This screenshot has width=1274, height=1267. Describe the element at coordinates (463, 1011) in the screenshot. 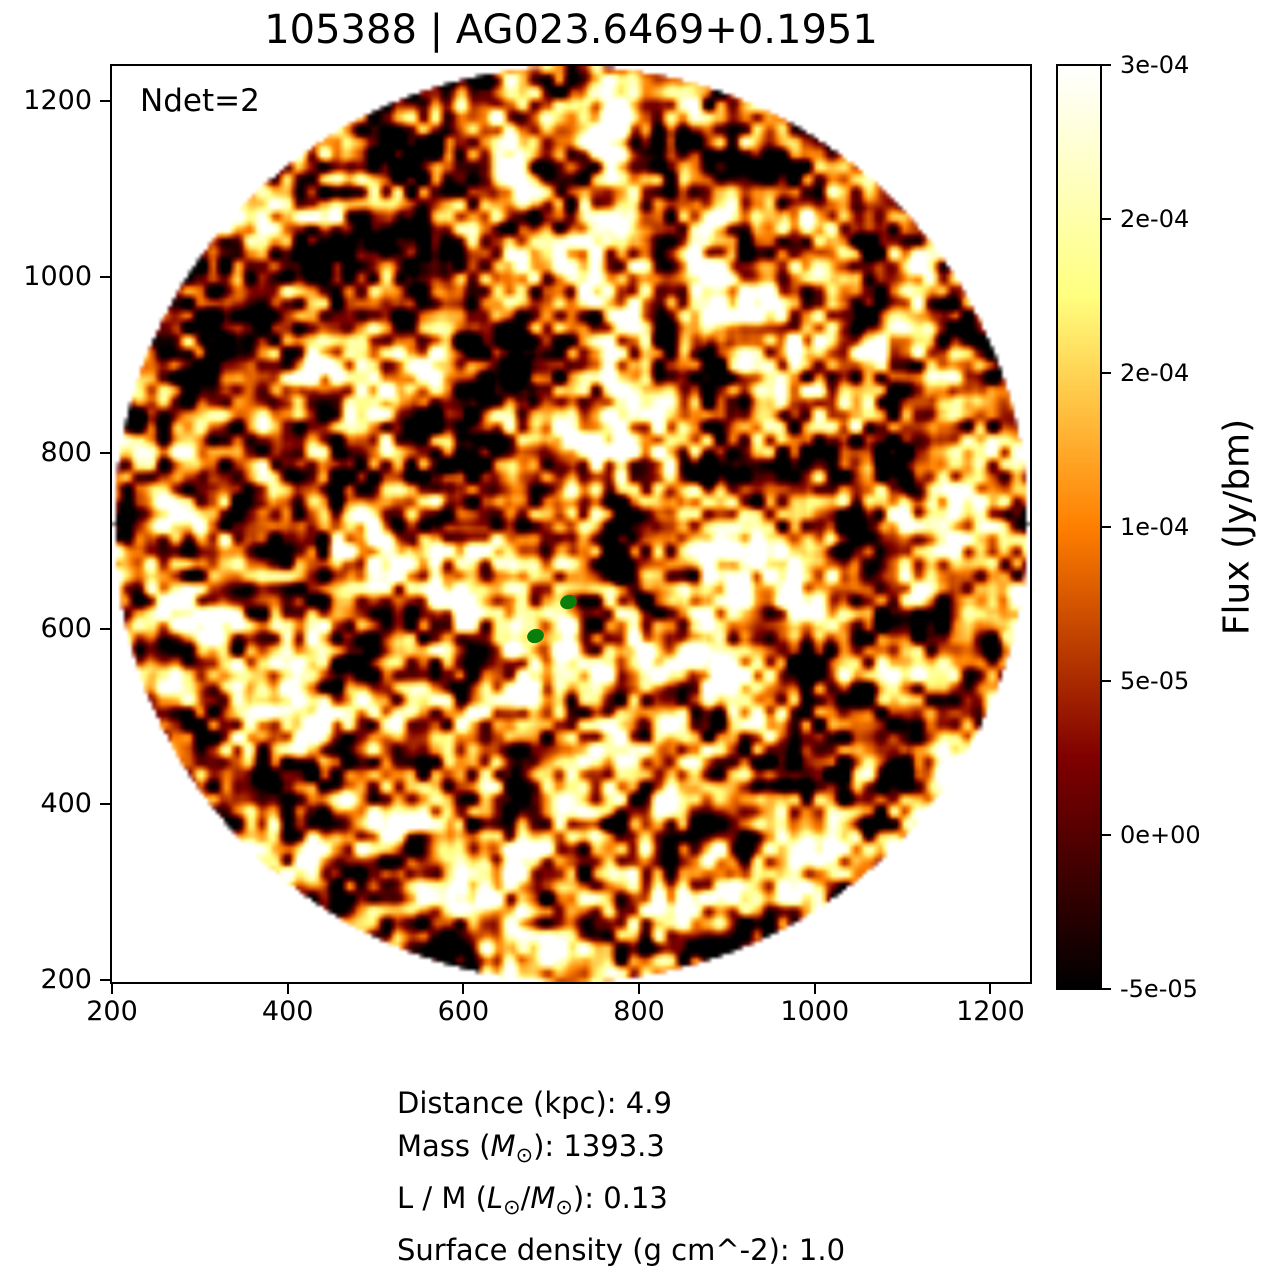

I see `x-tick-label: 600` at that location.